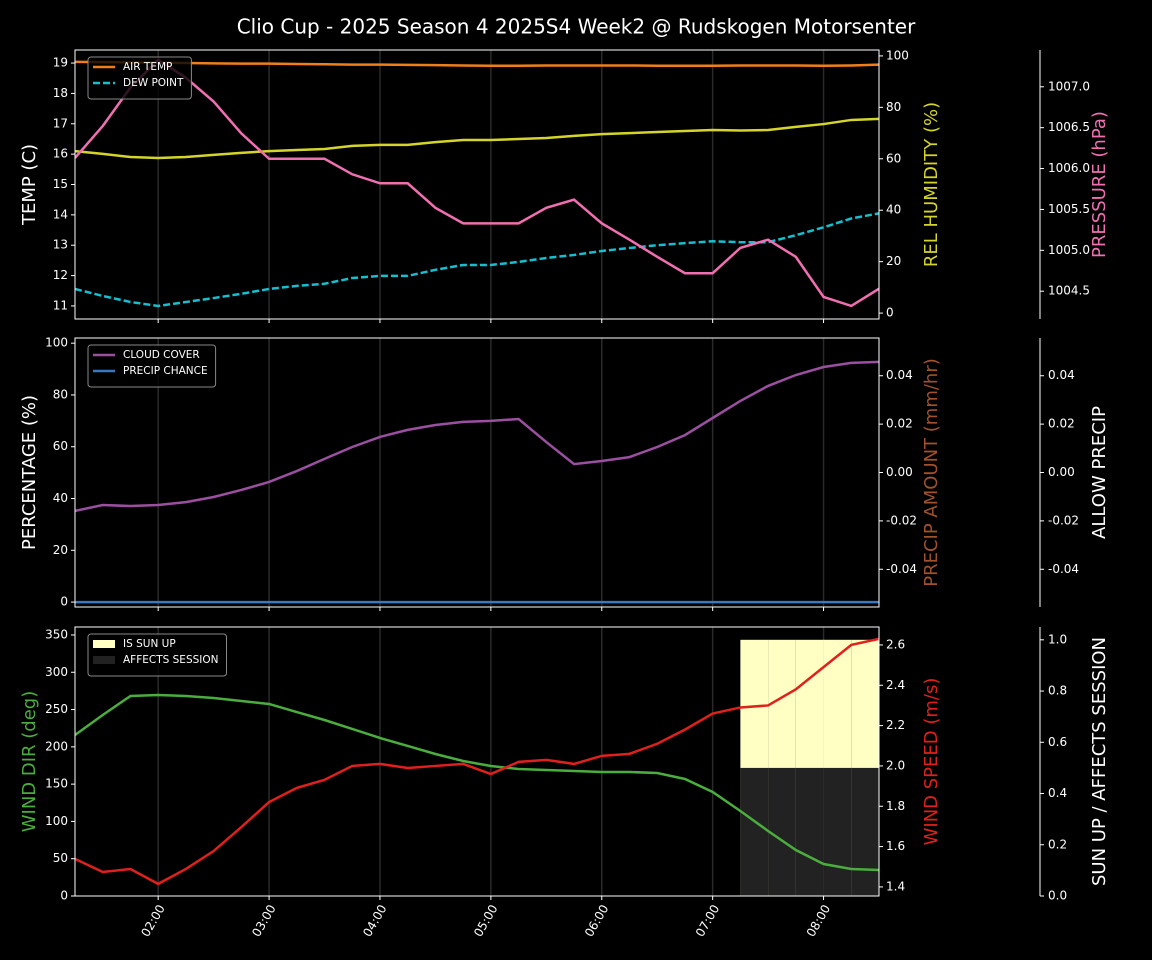 This screenshot has width=1152, height=960. Describe the element at coordinates (1099, 761) in the screenshot. I see `y3-axis-label: SUN UP / AFFECTS SESSION` at that location.